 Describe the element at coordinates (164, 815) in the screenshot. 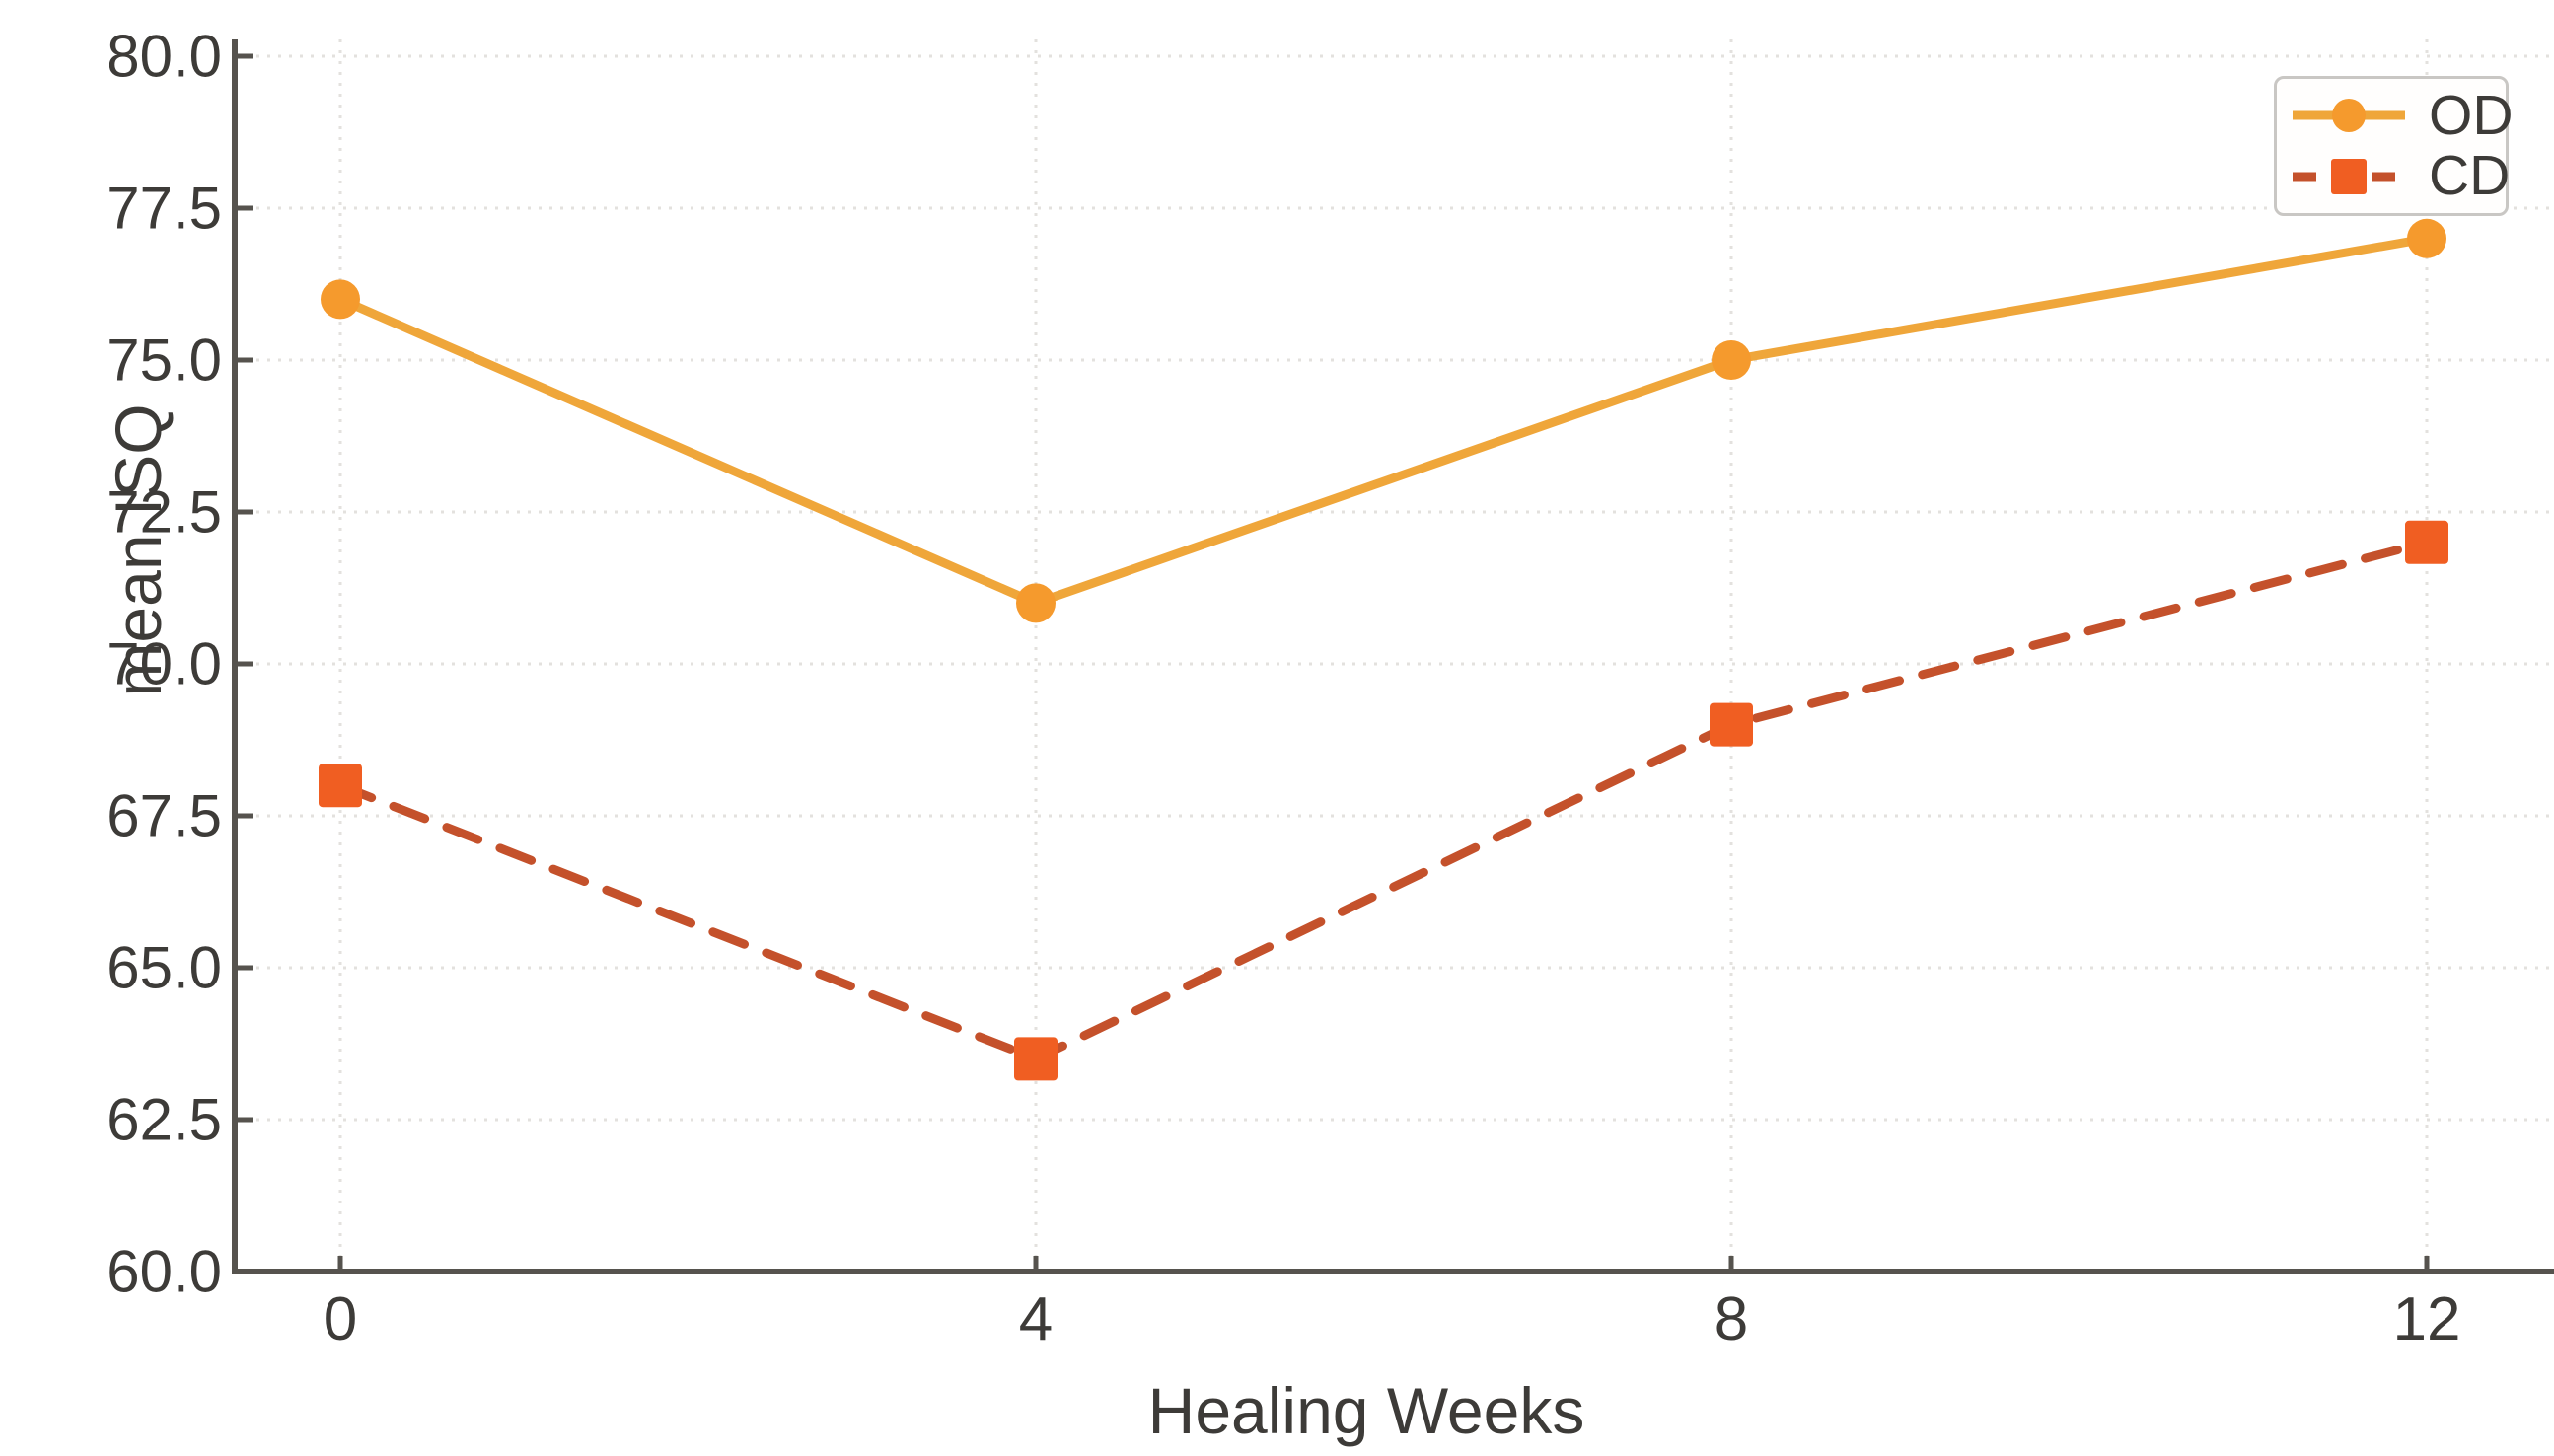

I see `y-tick-label: 67.5` at that location.